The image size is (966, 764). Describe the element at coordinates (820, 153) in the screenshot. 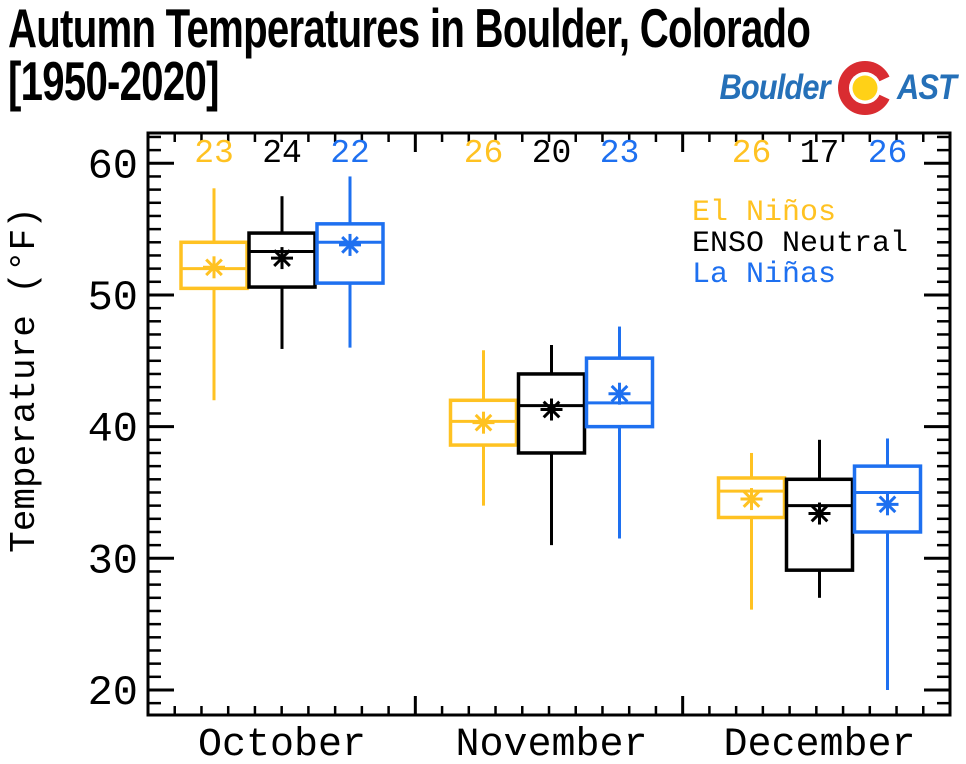

I see `sample-count-label: 17` at that location.